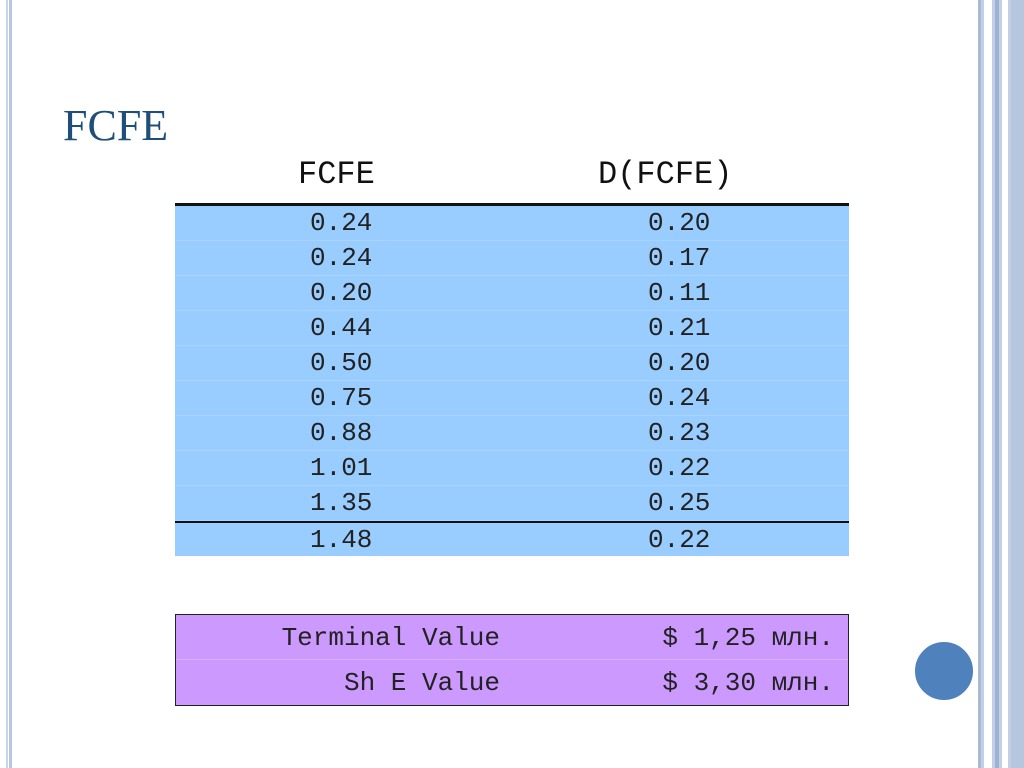 This screenshot has height=768, width=1024. I want to click on table-row-terminal: 1.48 0.22, so click(512, 538).